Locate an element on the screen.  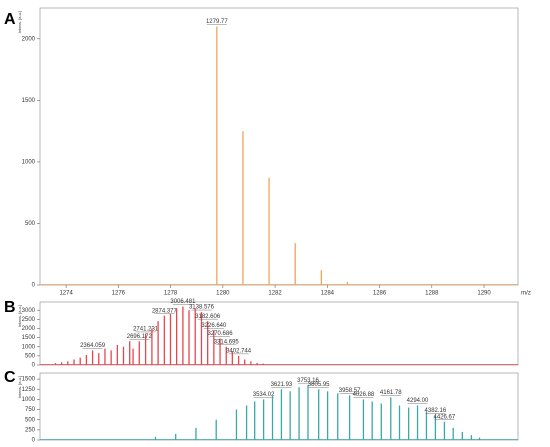
peak-label: 3958.57 is located at coordinates (350, 391).